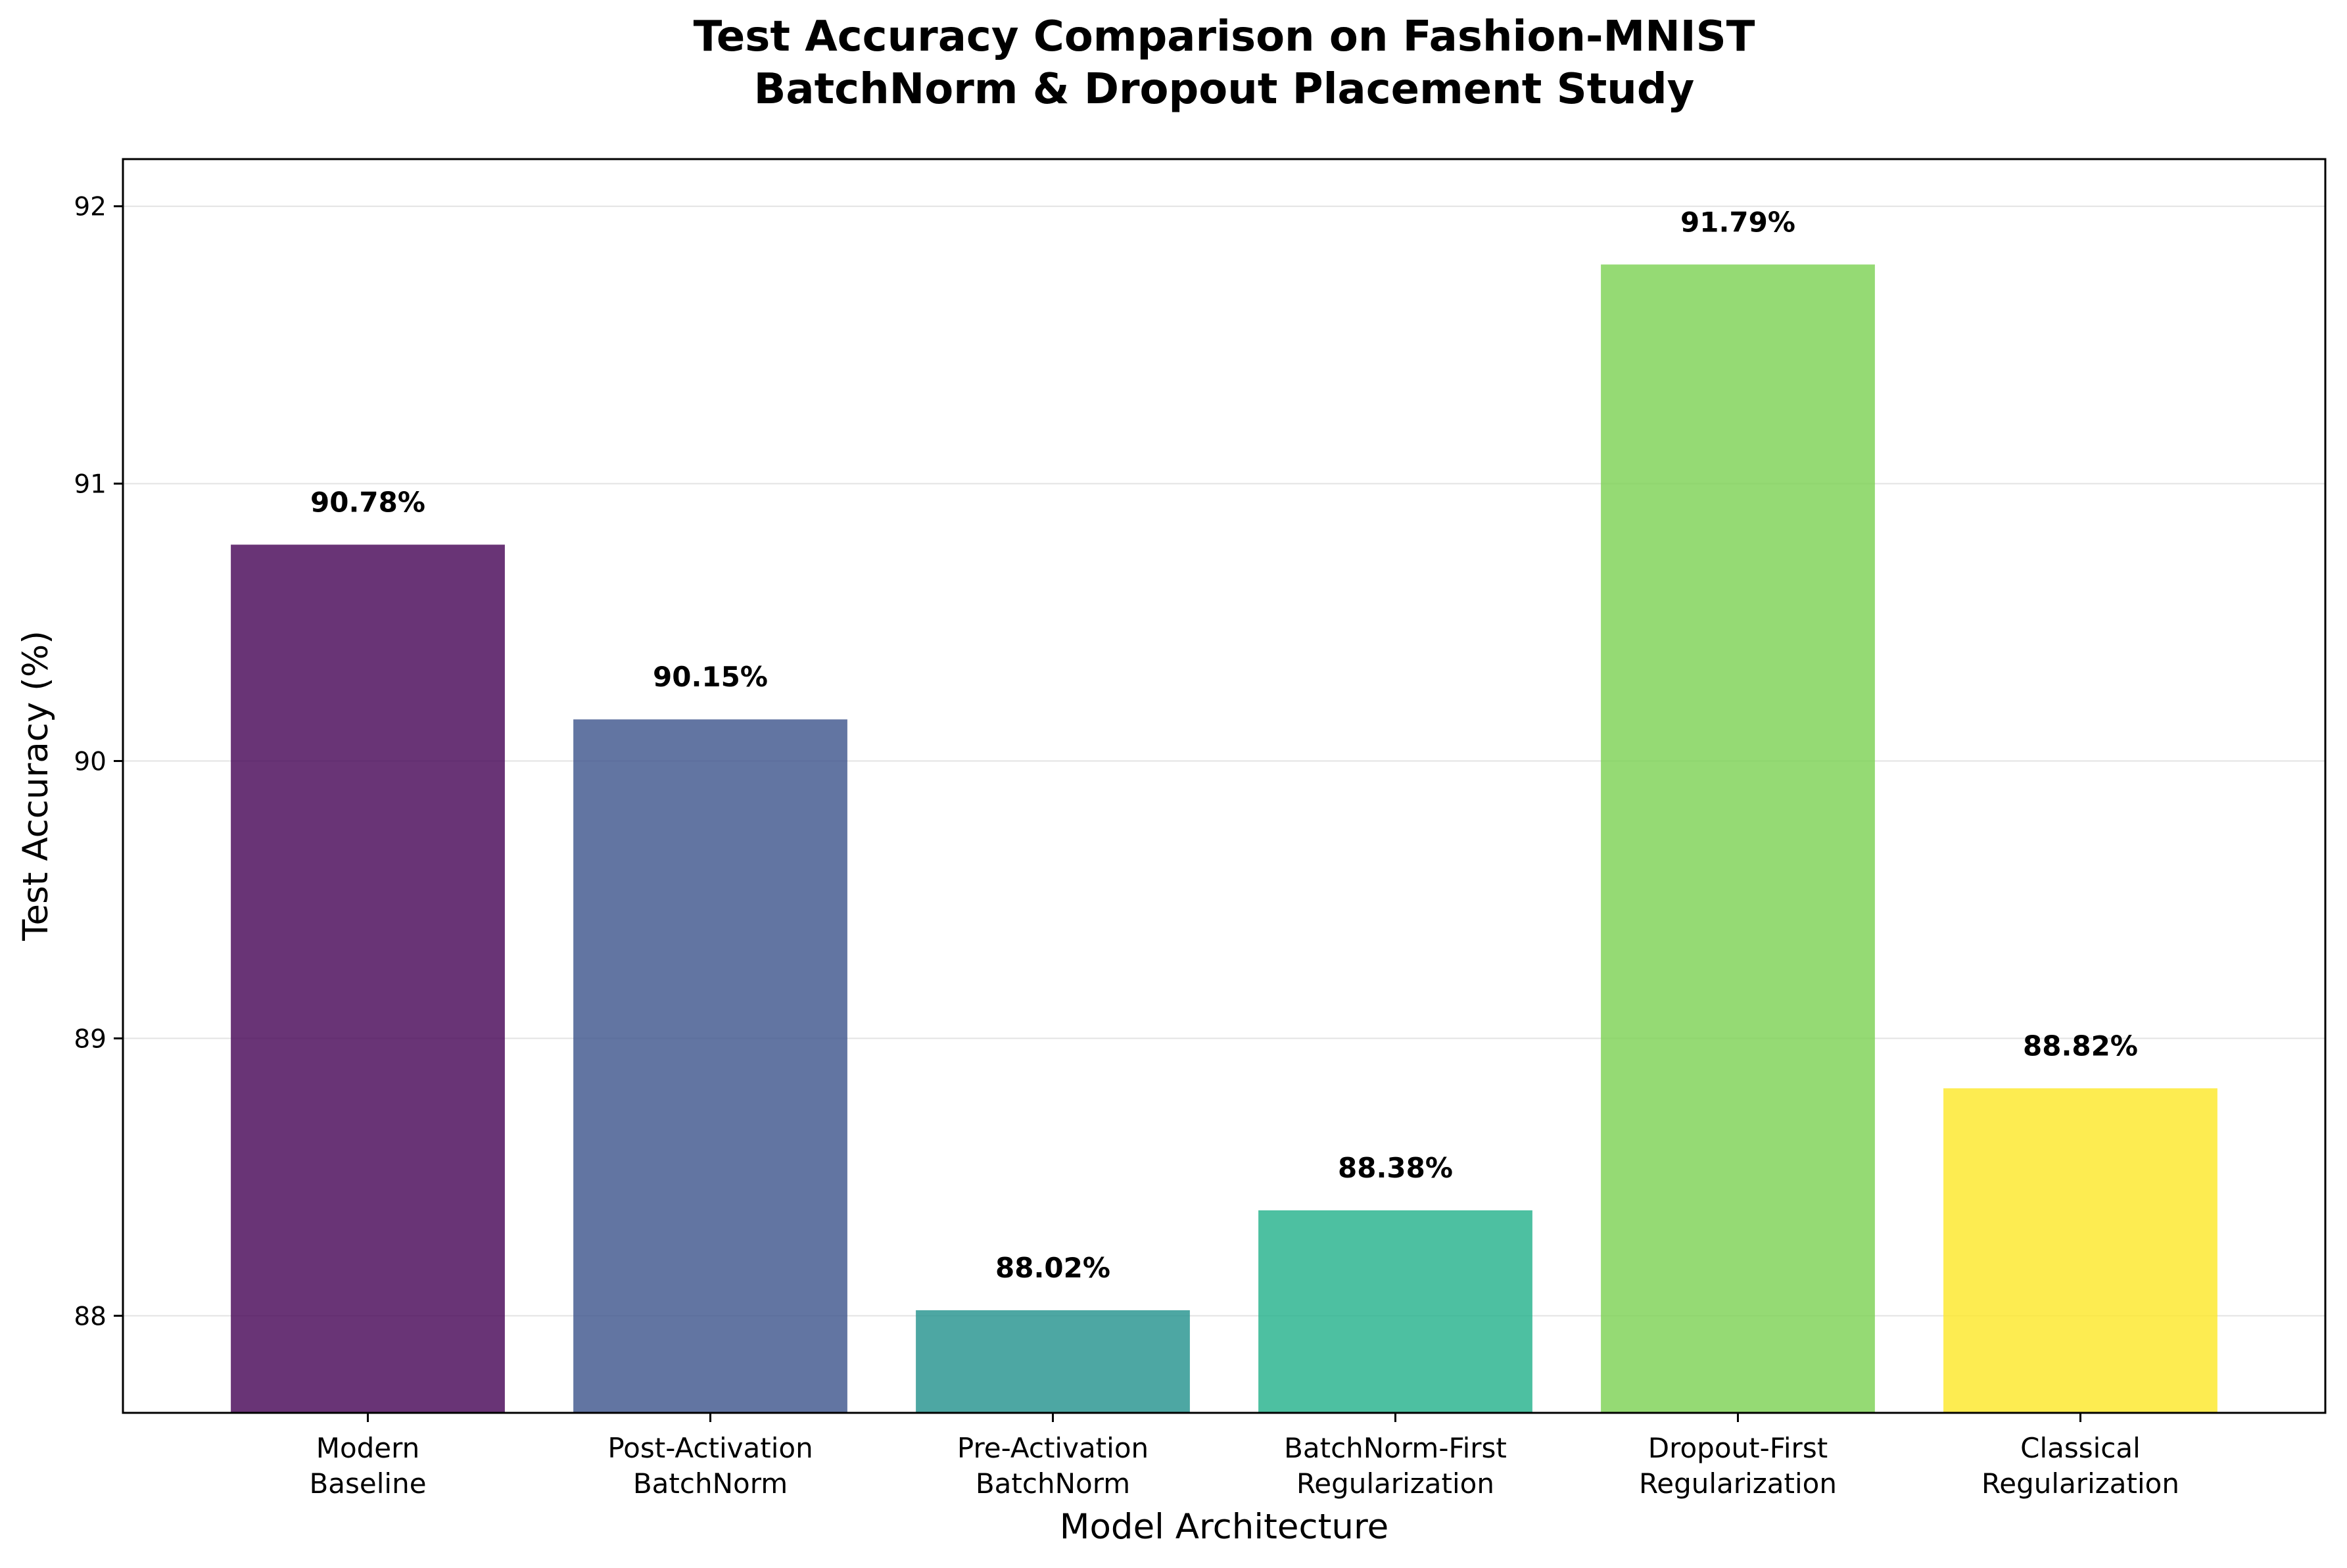 The height and width of the screenshot is (1568, 2347). Describe the element at coordinates (1737, 222) in the screenshot. I see `bar-value-label: 91.79%` at that location.